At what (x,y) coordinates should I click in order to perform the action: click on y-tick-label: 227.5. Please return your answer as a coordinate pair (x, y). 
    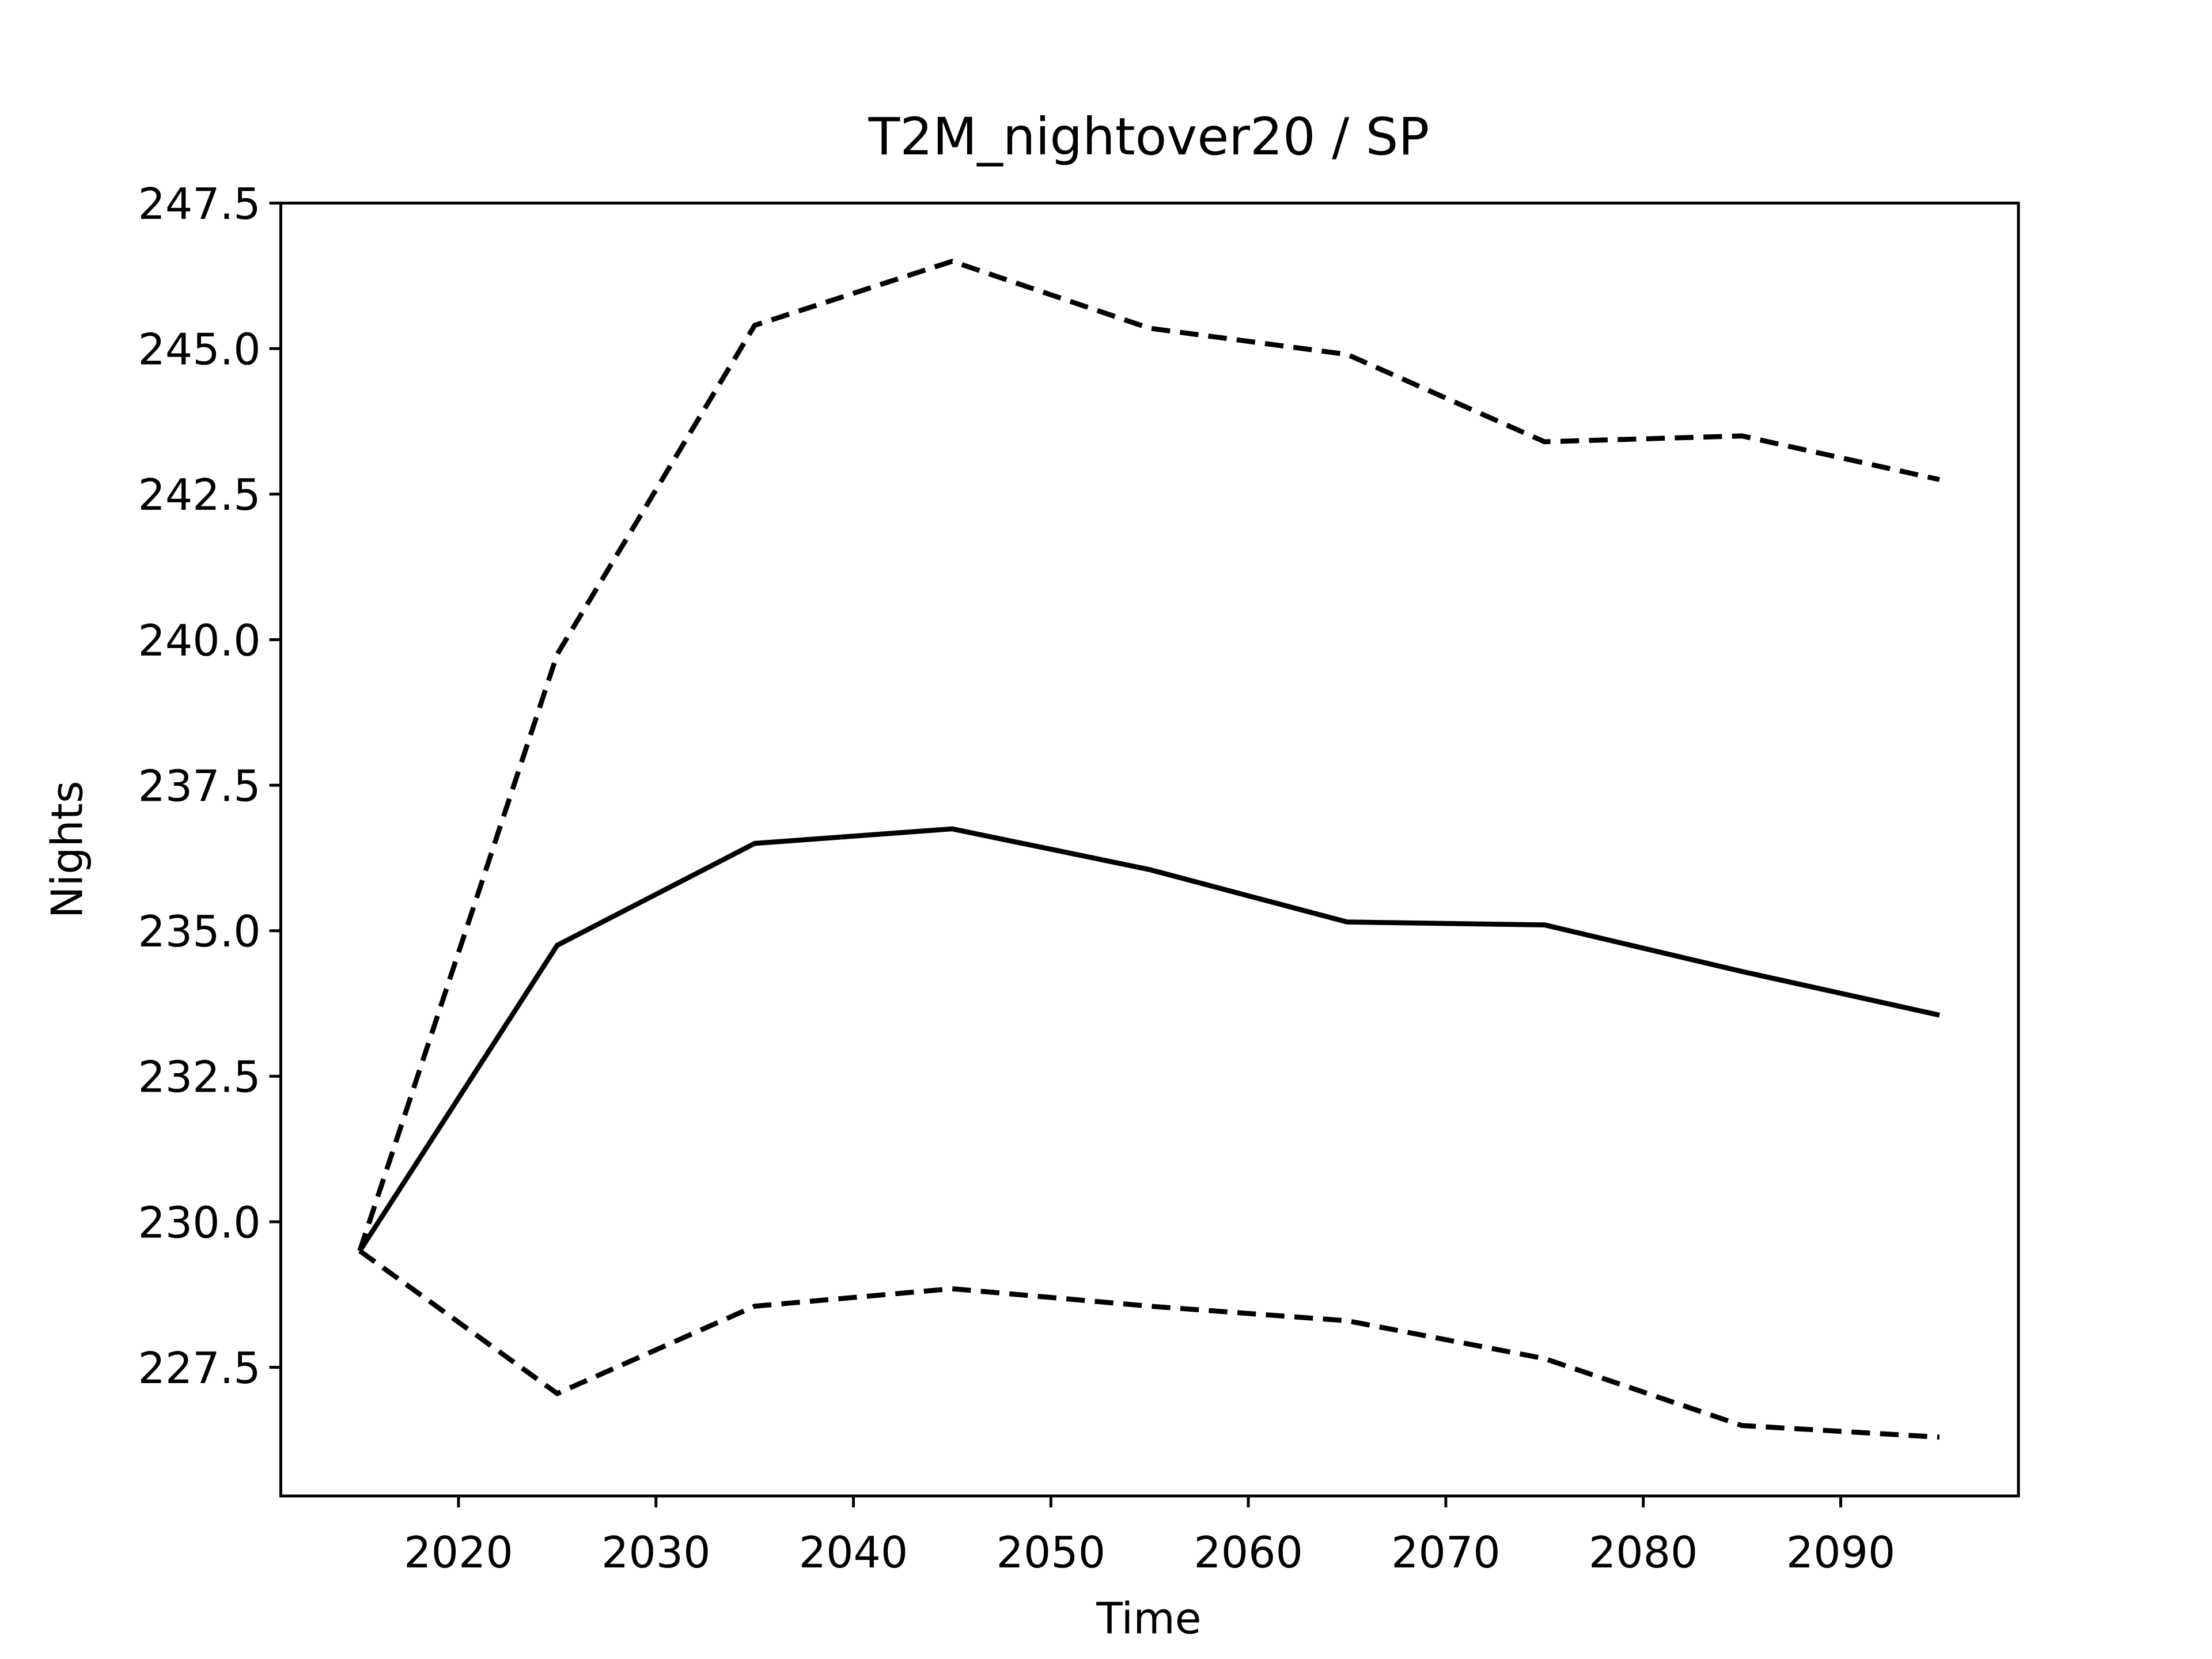
    Looking at the image, I should click on (199, 1368).